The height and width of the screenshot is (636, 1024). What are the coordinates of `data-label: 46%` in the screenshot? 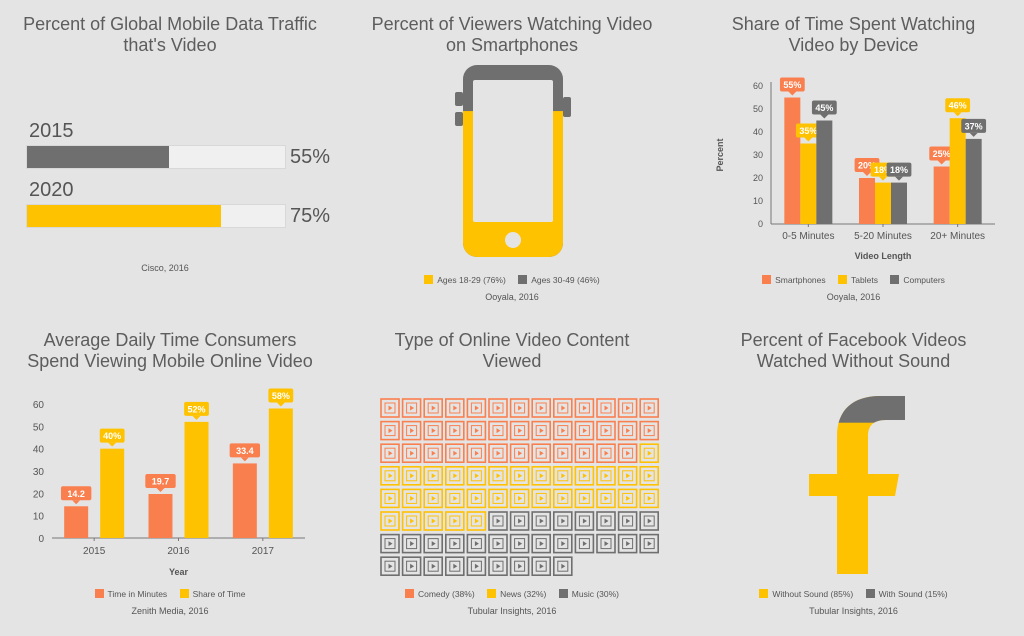 It's located at (958, 106).